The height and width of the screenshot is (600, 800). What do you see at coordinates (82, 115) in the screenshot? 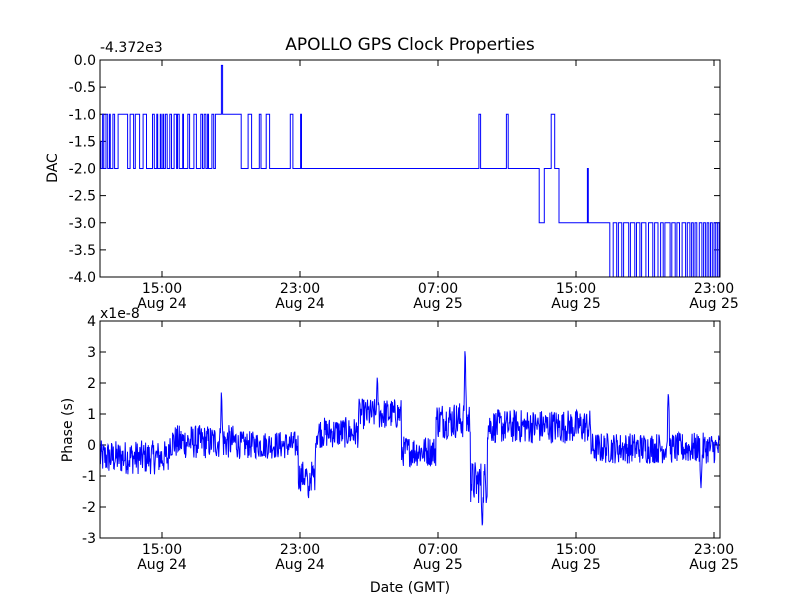
I see `y-tick-label: -1.0` at bounding box center [82, 115].